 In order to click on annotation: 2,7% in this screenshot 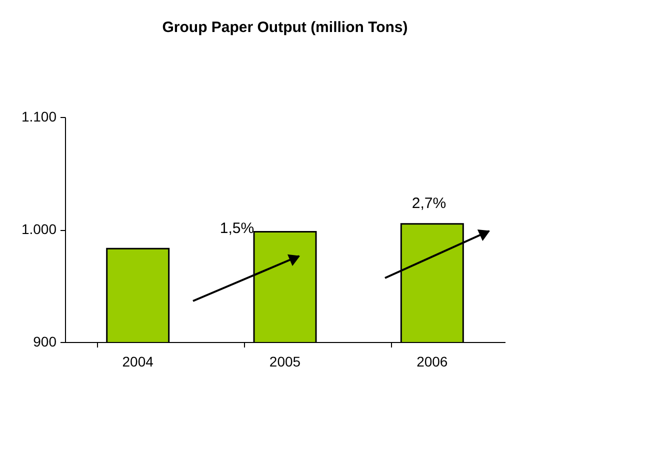, I will do `click(429, 203)`.